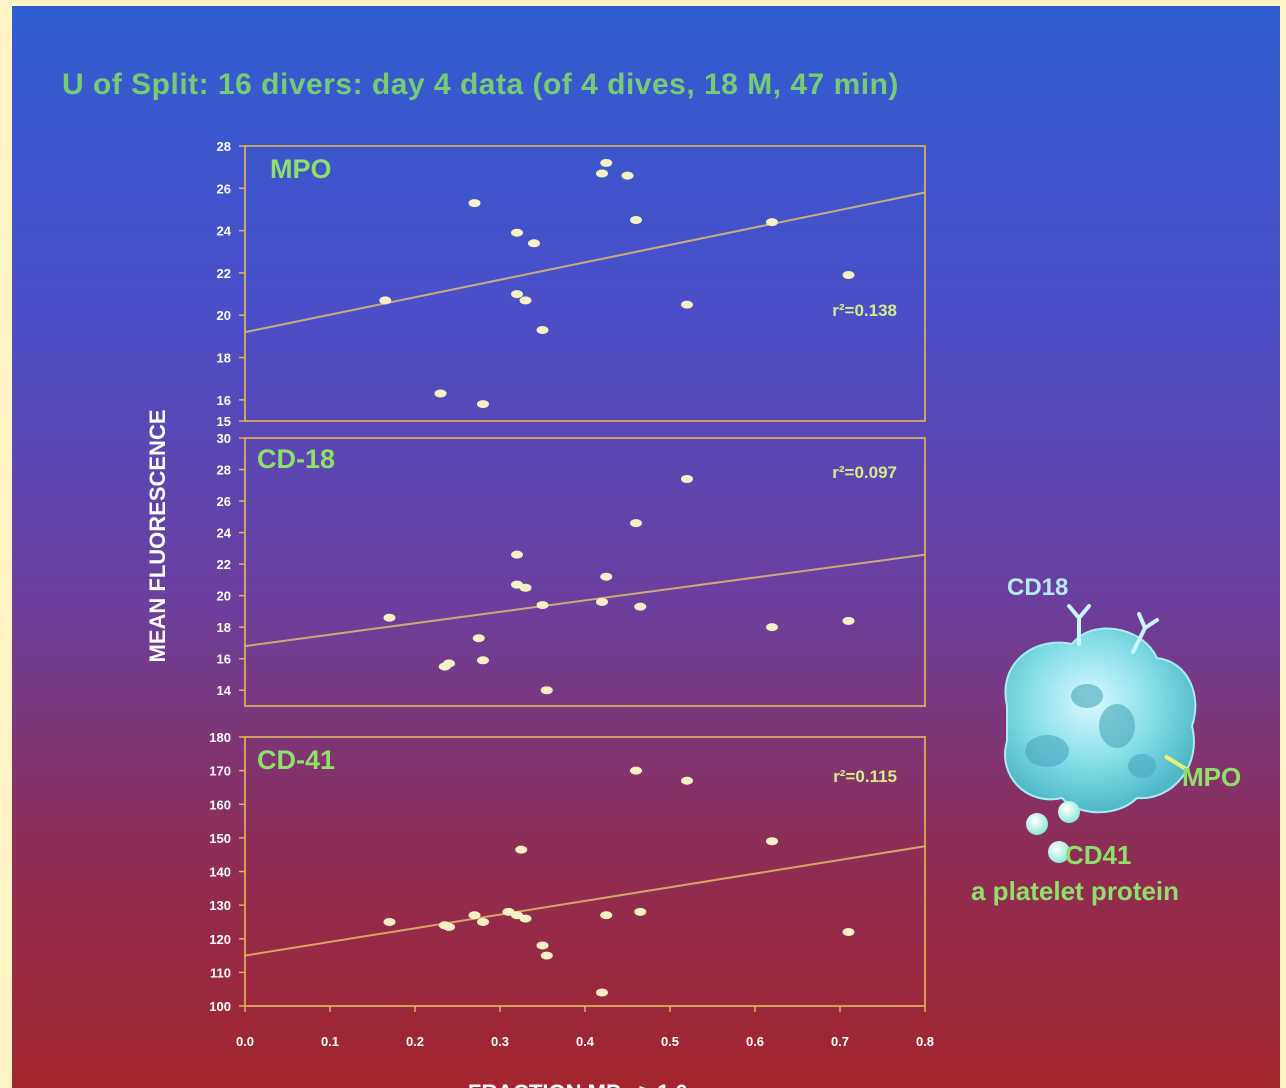 The image size is (1286, 1088). What do you see at coordinates (330, 1041) in the screenshot?
I see `x-tick-label: 0.1` at bounding box center [330, 1041].